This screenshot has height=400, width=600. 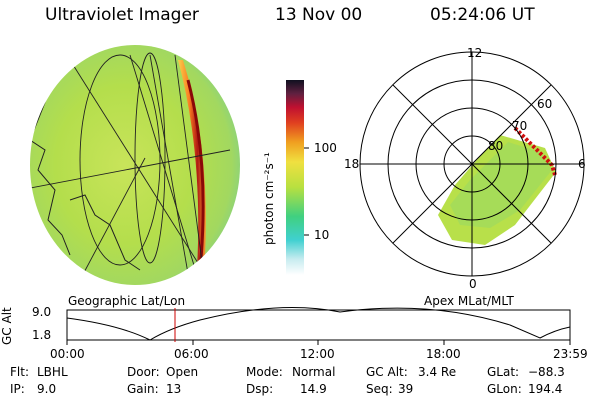 What do you see at coordinates (17, 389) in the screenshot?
I see `ip-label: IP:` at bounding box center [17, 389].